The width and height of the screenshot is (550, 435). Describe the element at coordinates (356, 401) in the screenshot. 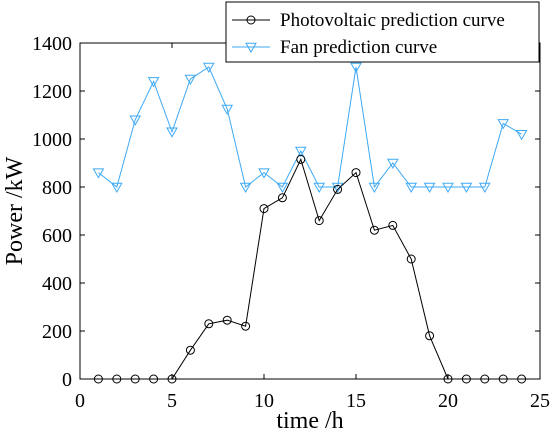

I see `x-tick-label: 15` at that location.